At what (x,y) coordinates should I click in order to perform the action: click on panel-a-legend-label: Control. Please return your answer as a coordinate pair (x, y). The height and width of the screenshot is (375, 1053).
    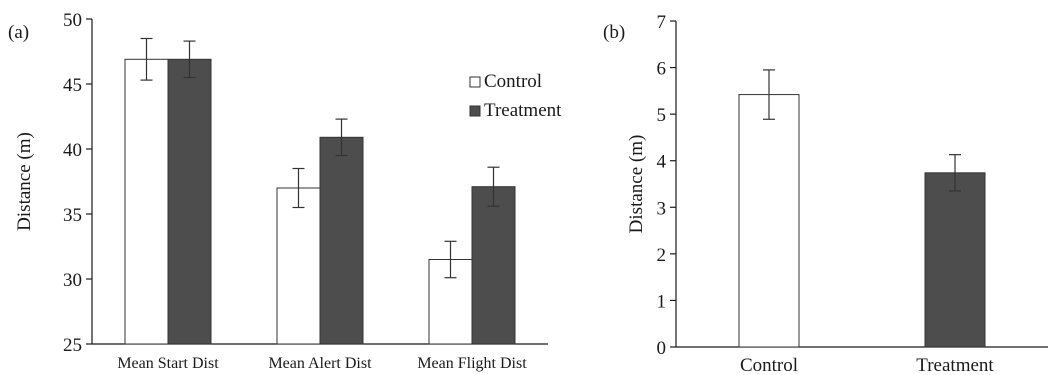
    Looking at the image, I should click on (513, 81).